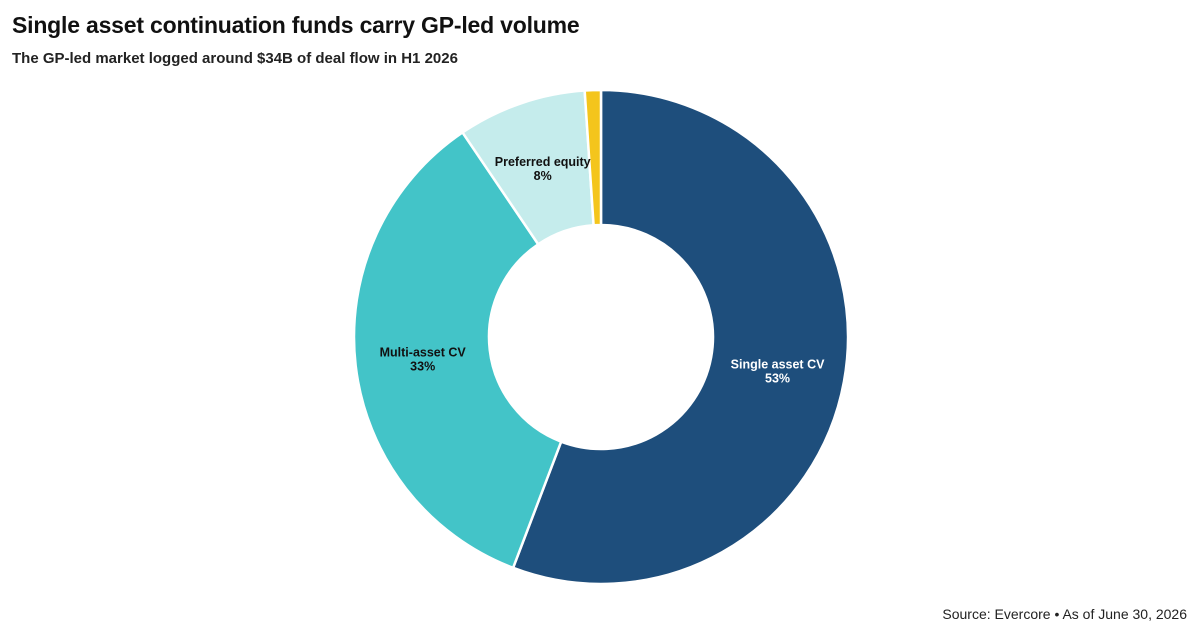  Describe the element at coordinates (422, 367) in the screenshot. I see `slice-value-label: 33%` at that location.